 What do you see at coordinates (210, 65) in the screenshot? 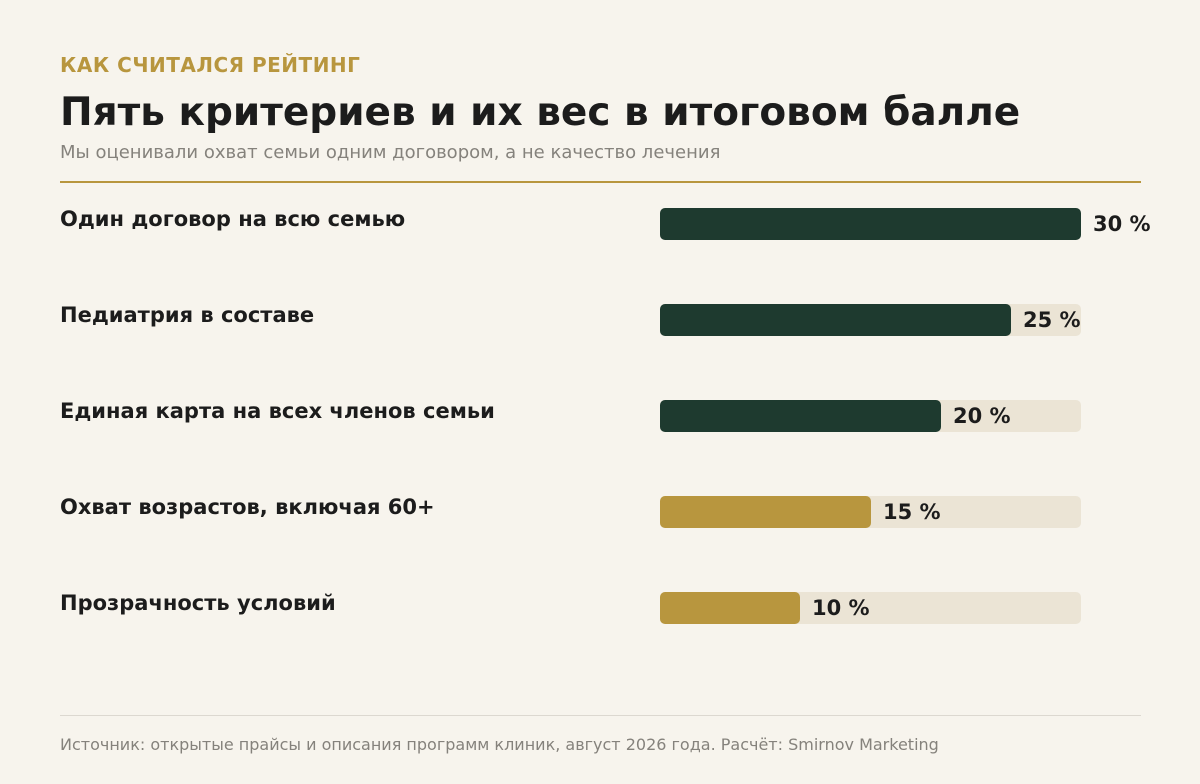
I see `eyebrow-label: КАК СЧИТАЛСЯ РЕЙТИНГ` at bounding box center [210, 65].